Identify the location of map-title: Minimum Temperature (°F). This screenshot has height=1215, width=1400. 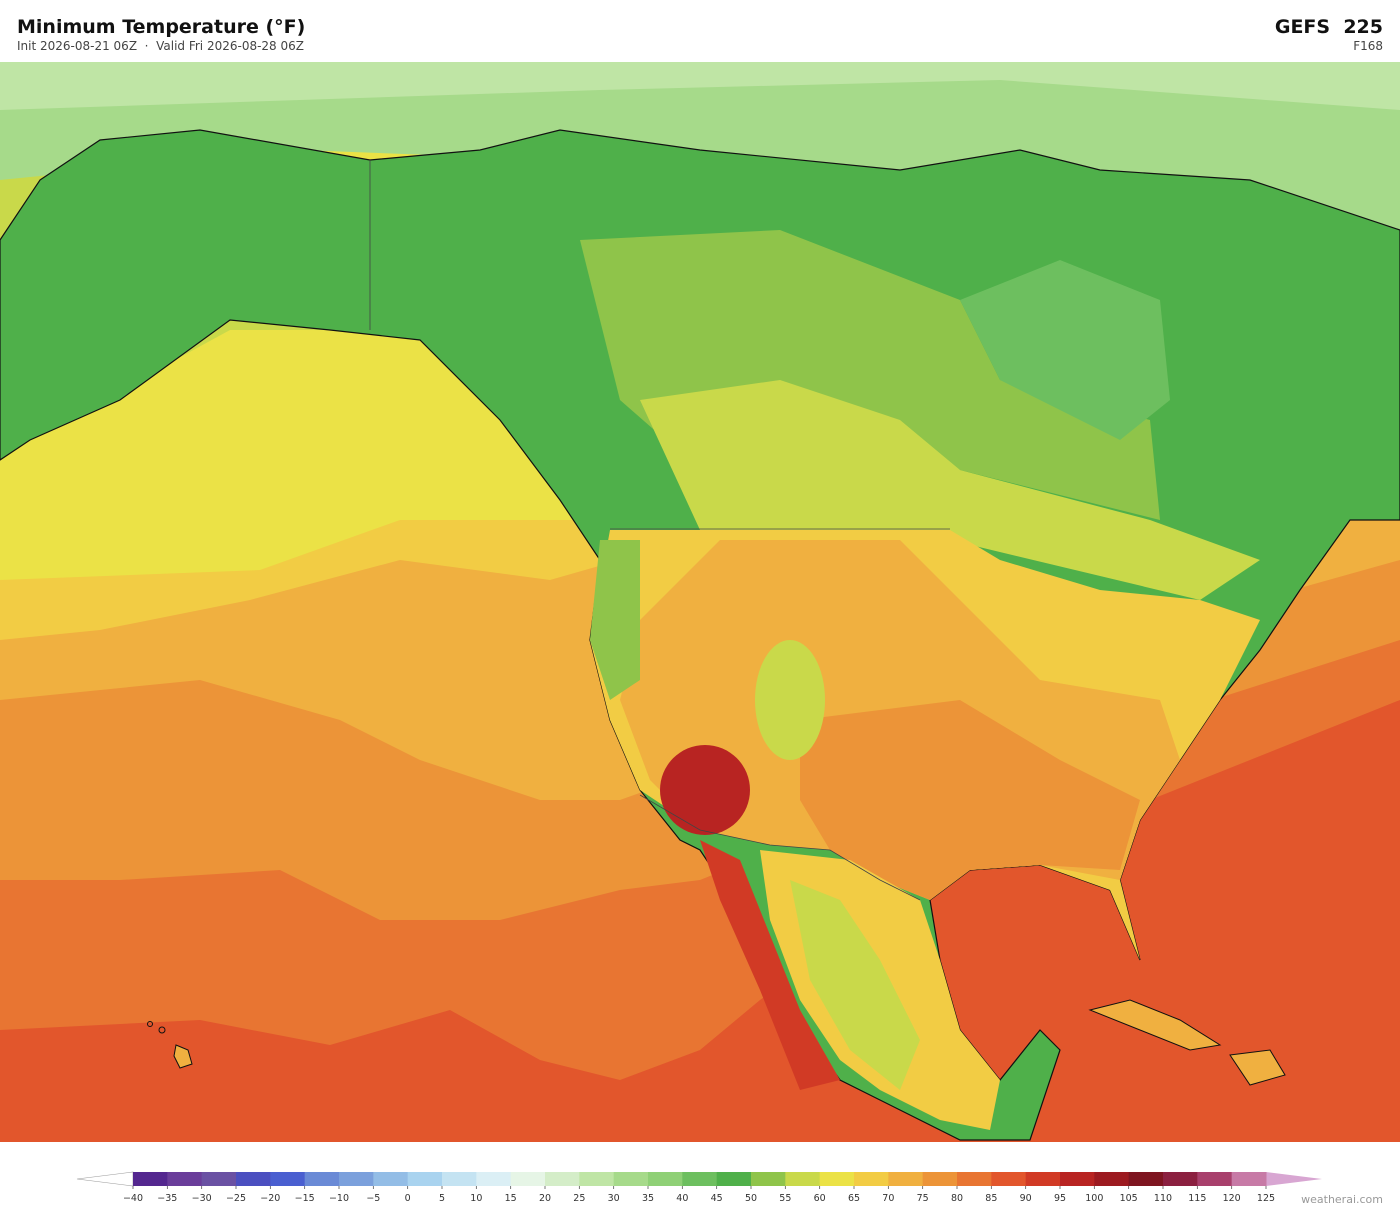
(161, 27).